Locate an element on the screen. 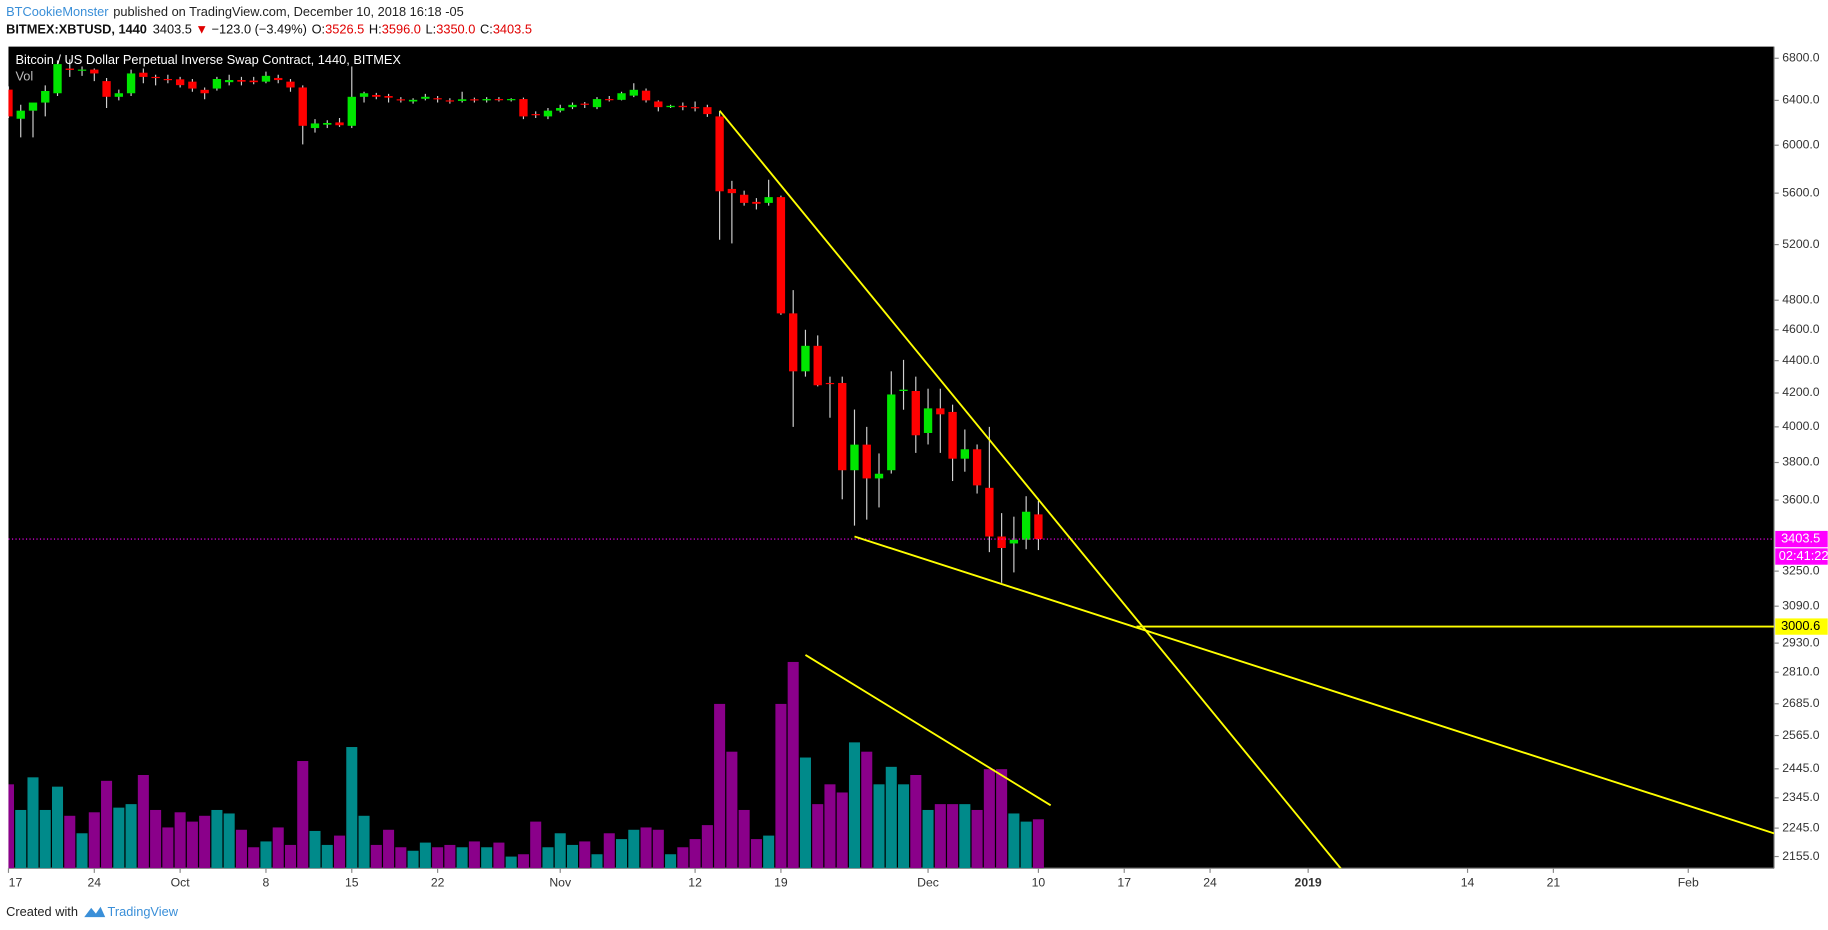  created-with: Created with is located at coordinates (42, 911).